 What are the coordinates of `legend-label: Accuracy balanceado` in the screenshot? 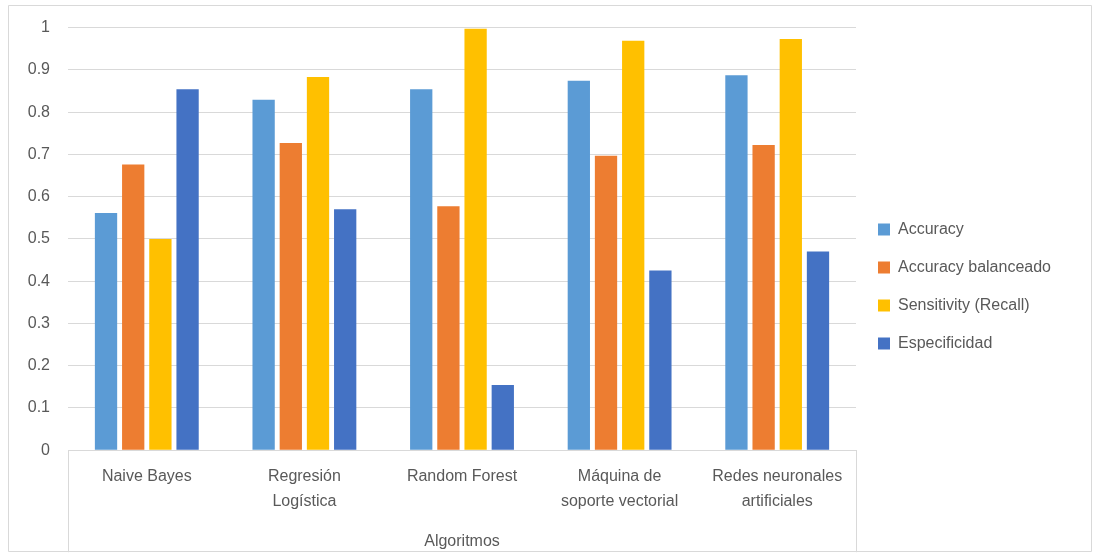 It's located at (975, 266).